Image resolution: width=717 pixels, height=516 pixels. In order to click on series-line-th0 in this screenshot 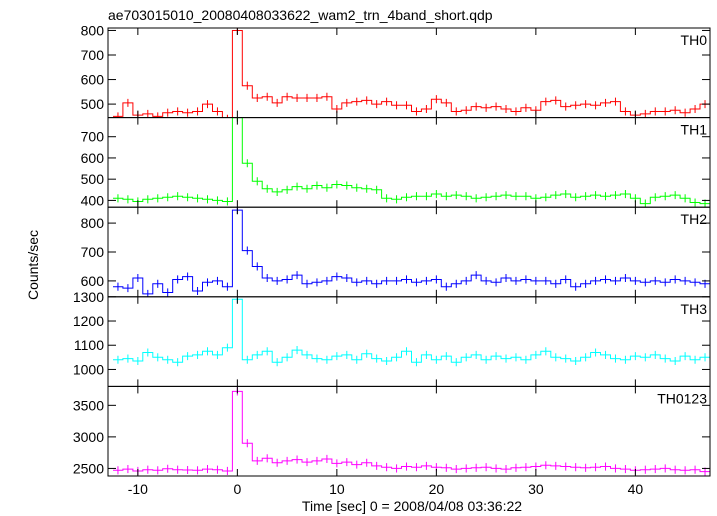, I will do `click(411, 74)`.